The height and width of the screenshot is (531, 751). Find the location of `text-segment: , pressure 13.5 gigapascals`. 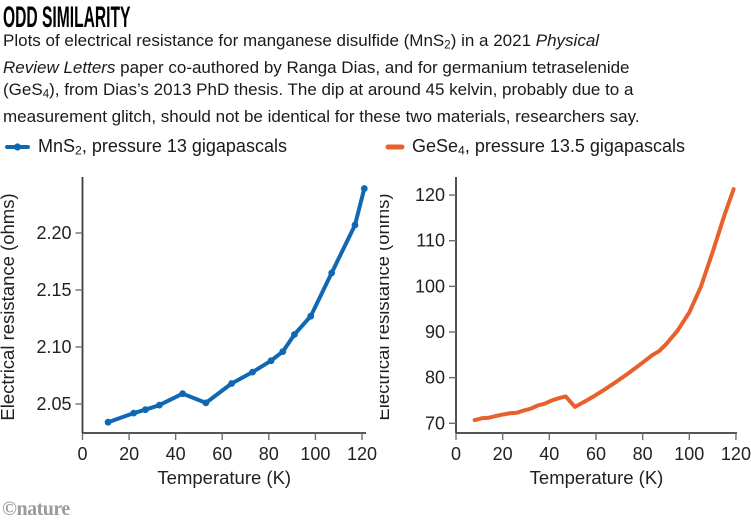

text-segment: , pressure 13.5 gigapascals is located at coordinates (574, 146).